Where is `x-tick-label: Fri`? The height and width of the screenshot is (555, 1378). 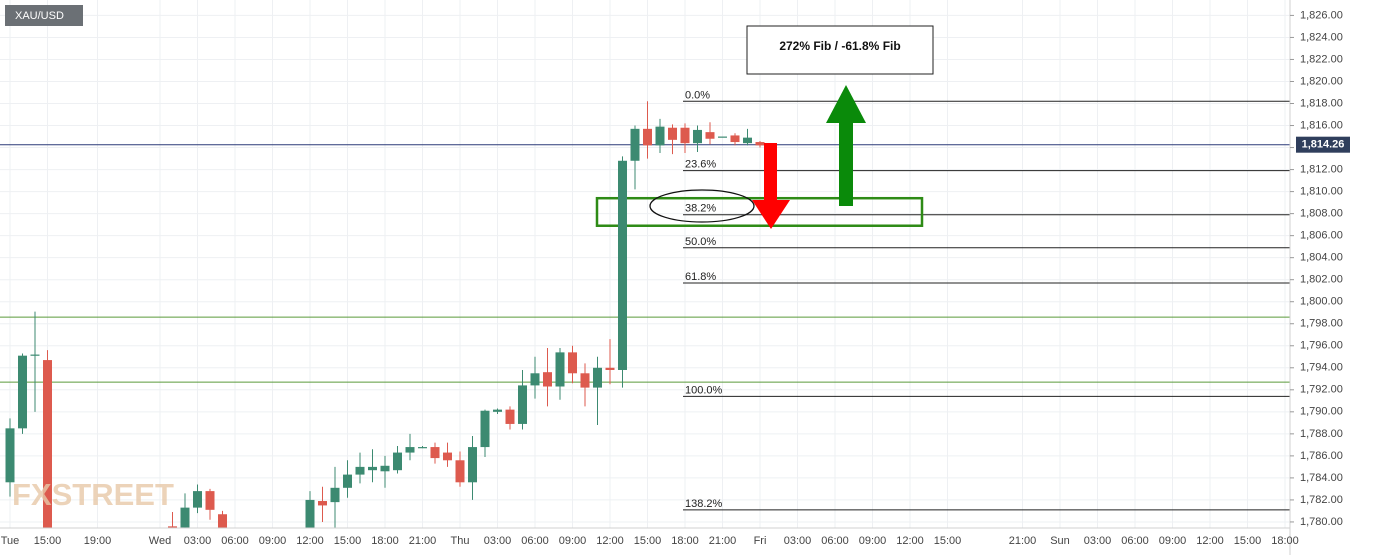
x-tick-label: Fri is located at coordinates (760, 541).